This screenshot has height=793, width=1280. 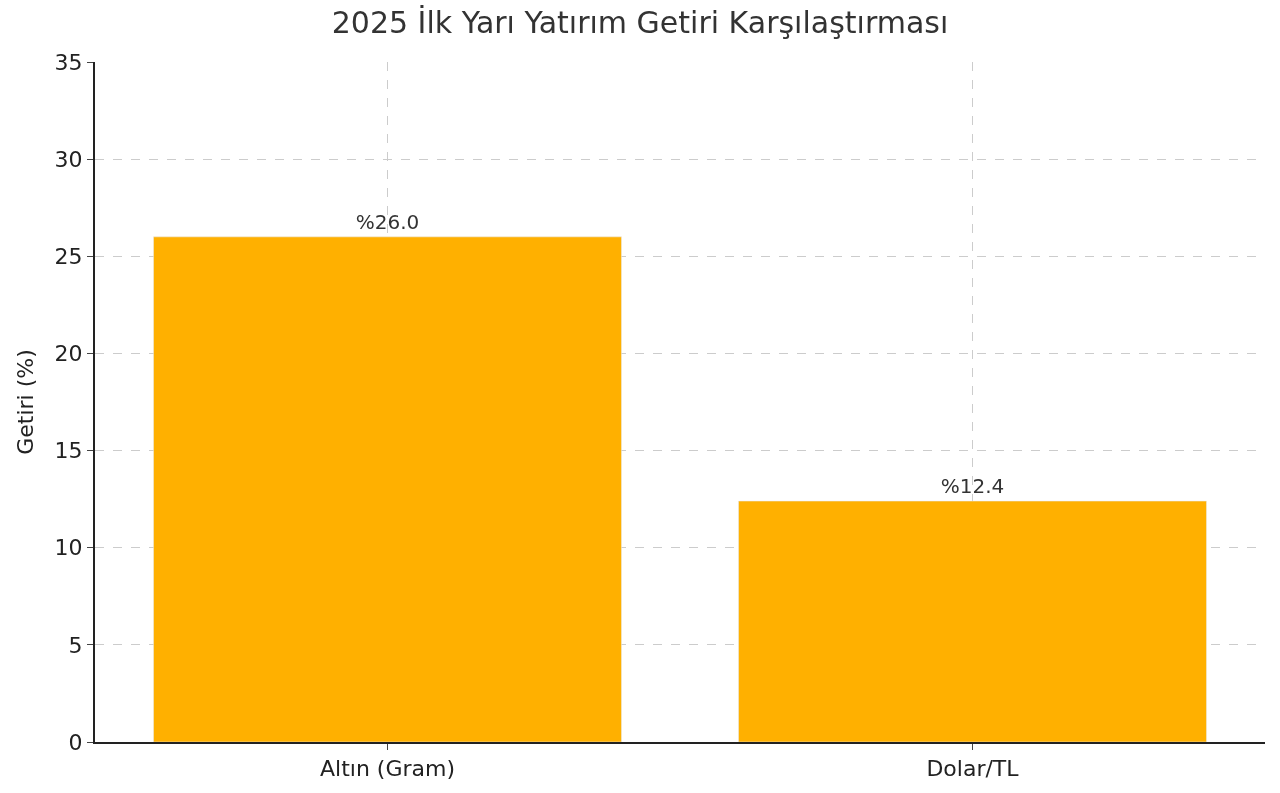 What do you see at coordinates (973, 769) in the screenshot?
I see `x-tick-label: Dolar/TL` at bounding box center [973, 769].